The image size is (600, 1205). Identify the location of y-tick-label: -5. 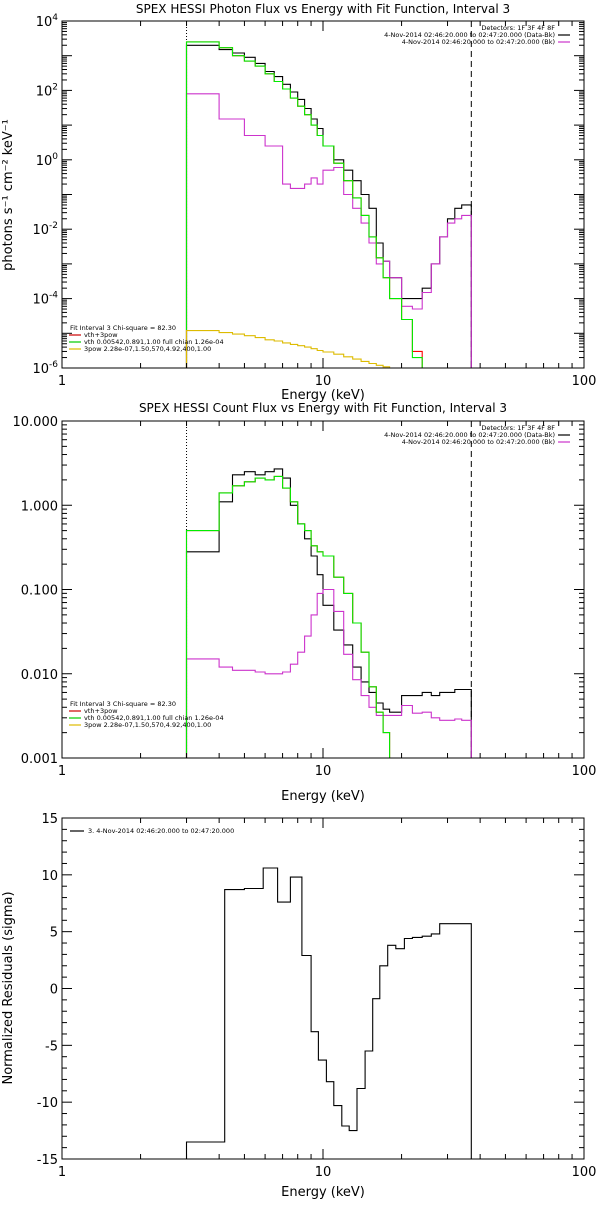
(51, 1046).